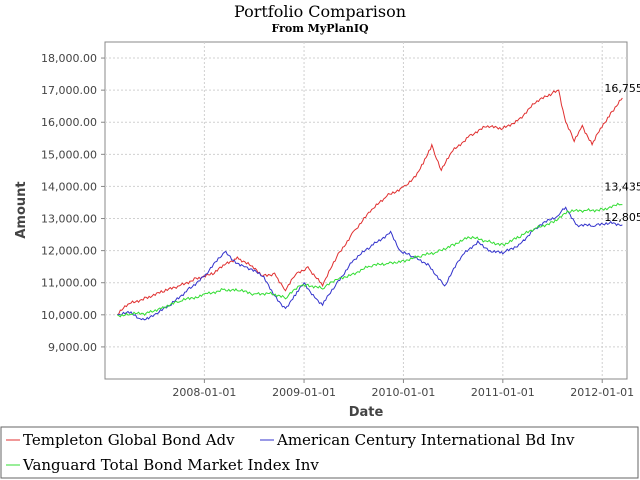  Describe the element at coordinates (69, 186) in the screenshot. I see `y-tick-label: 14,000.00` at that location.